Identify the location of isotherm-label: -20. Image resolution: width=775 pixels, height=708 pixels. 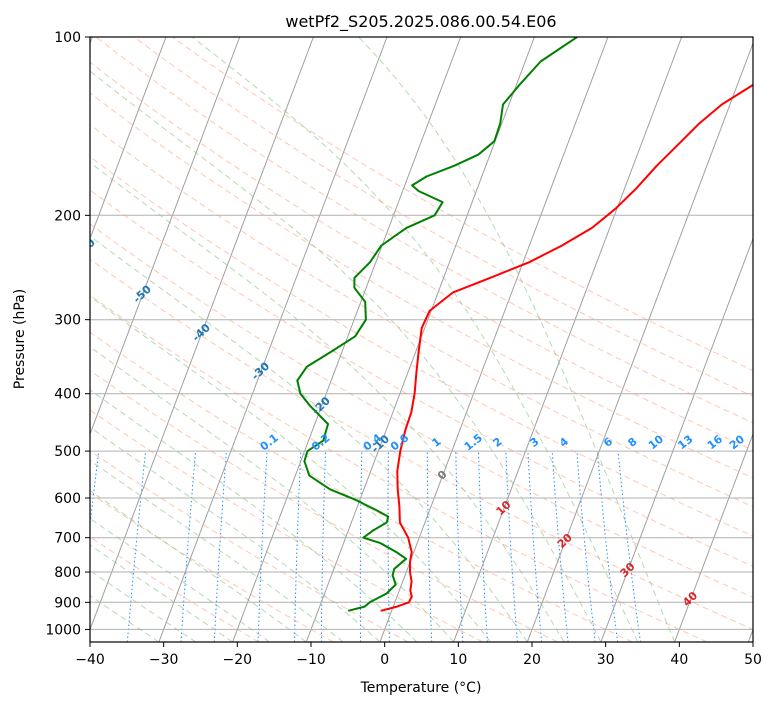
(321, 405).